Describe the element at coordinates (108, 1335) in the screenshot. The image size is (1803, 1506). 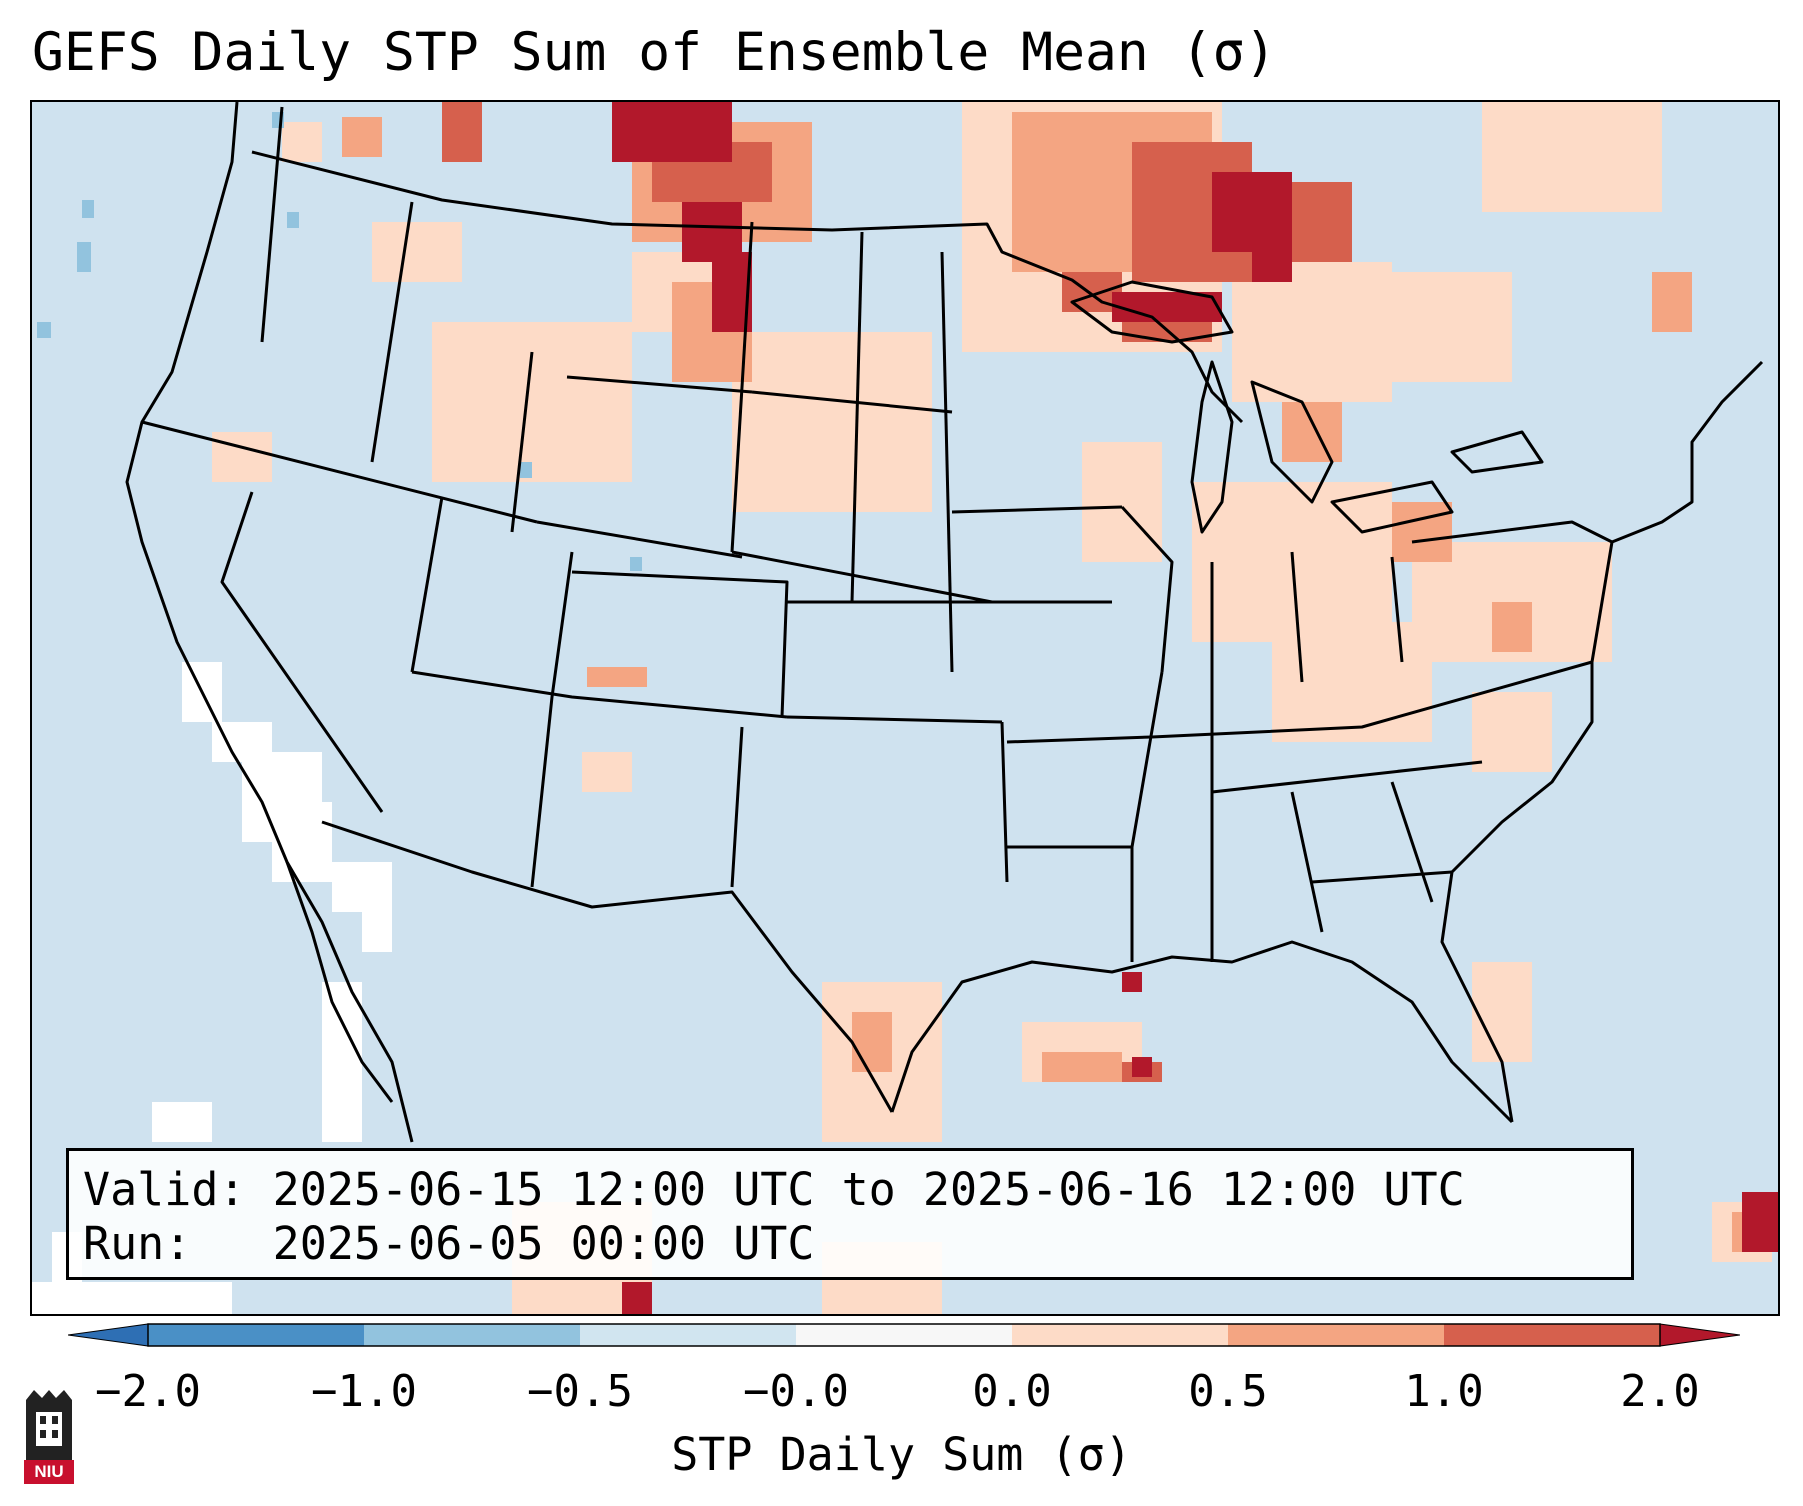
I see `colorbar-extend-low` at that location.